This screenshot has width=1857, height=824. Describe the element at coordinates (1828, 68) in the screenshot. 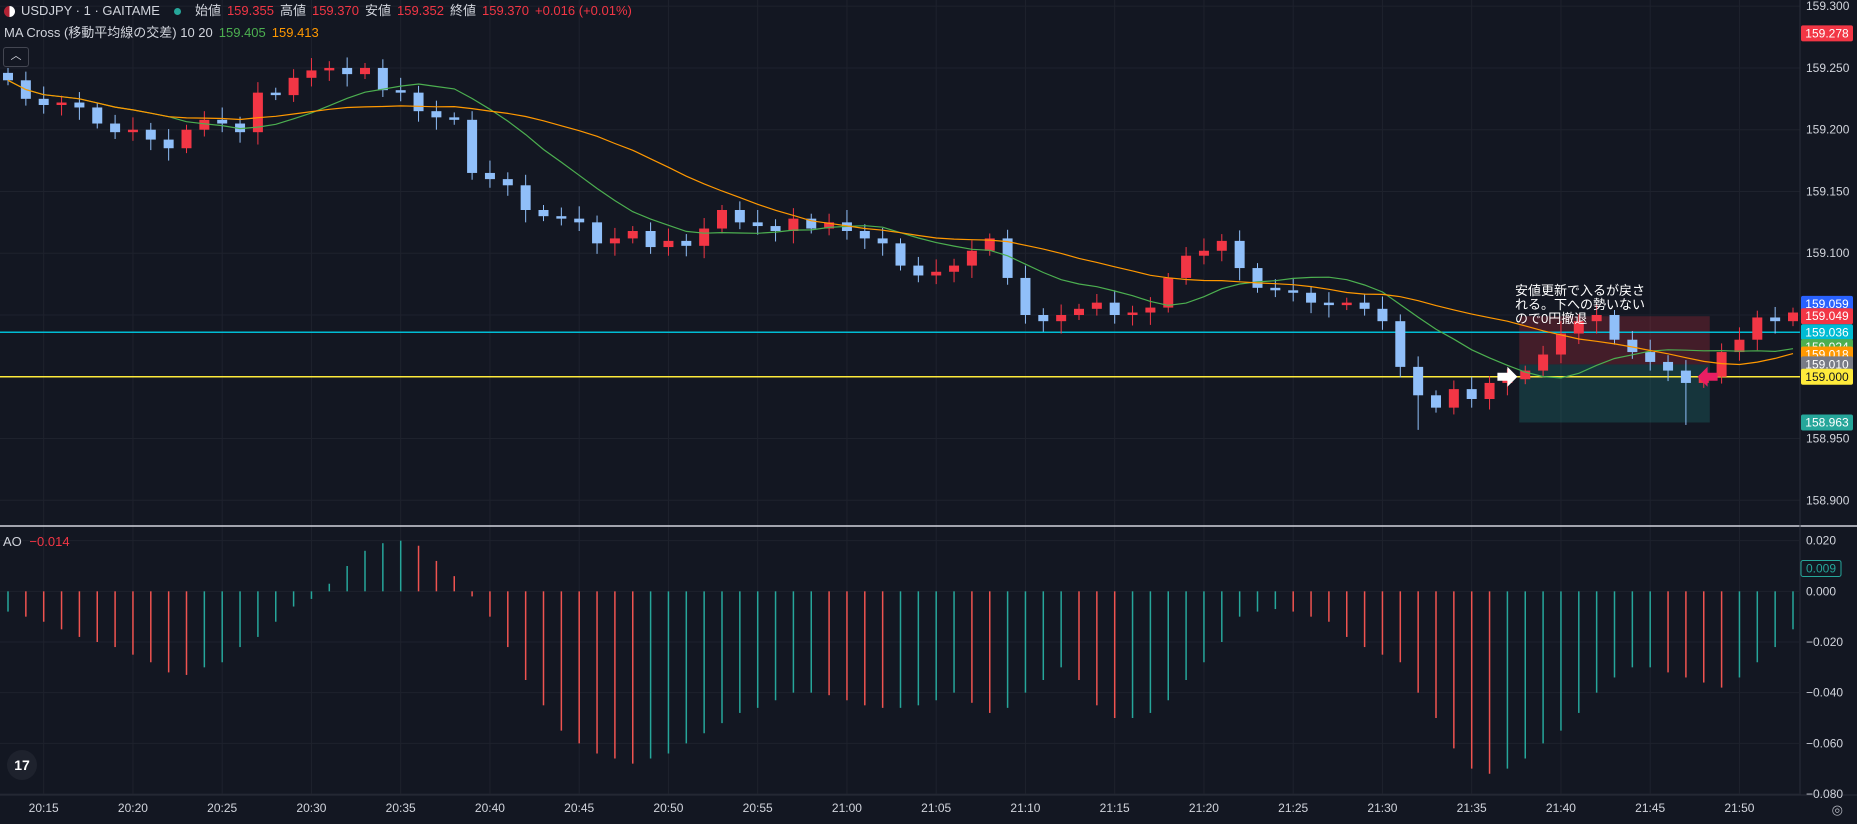

I see `price-axis-tick: 159.250` at that location.